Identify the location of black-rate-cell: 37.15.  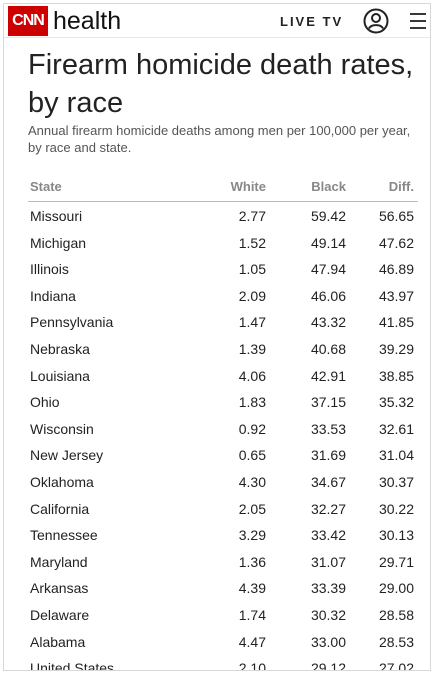
(328, 402).